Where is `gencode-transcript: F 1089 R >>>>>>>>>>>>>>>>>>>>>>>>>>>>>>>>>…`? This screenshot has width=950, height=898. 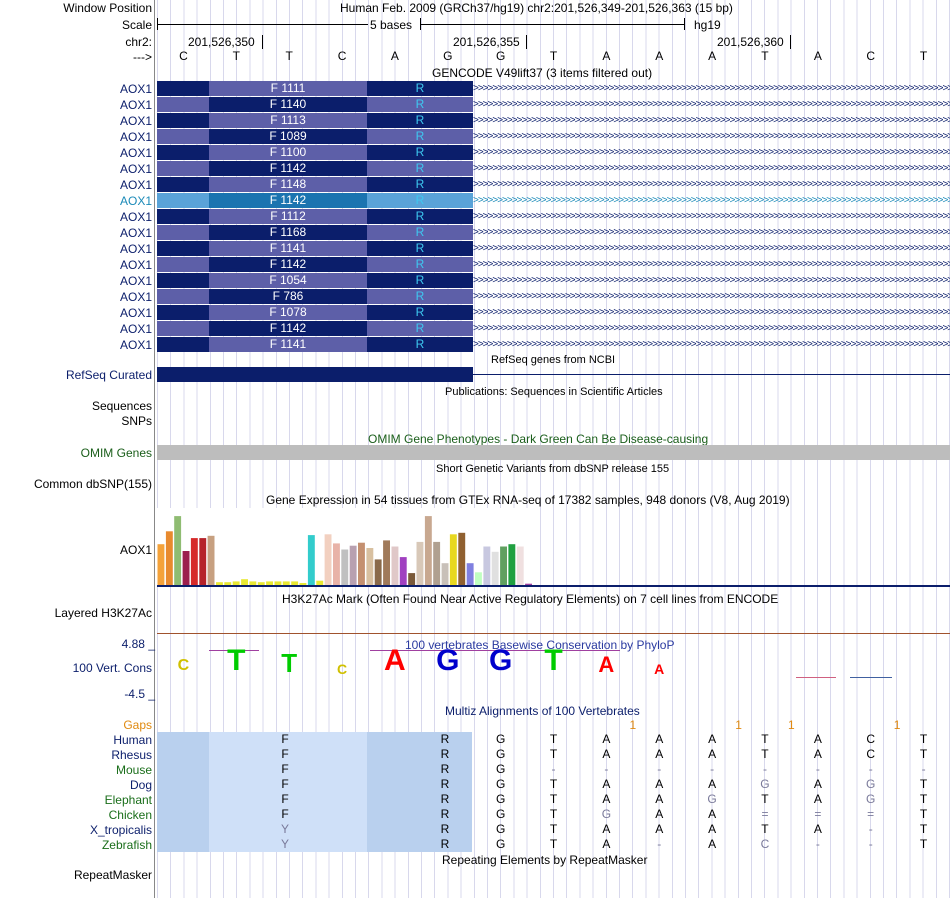
gencode-transcript: F 1089 R >>>>>>>>>>>>>>>>>>>>>>>>>>>>>>>>>… is located at coordinates (553, 136).